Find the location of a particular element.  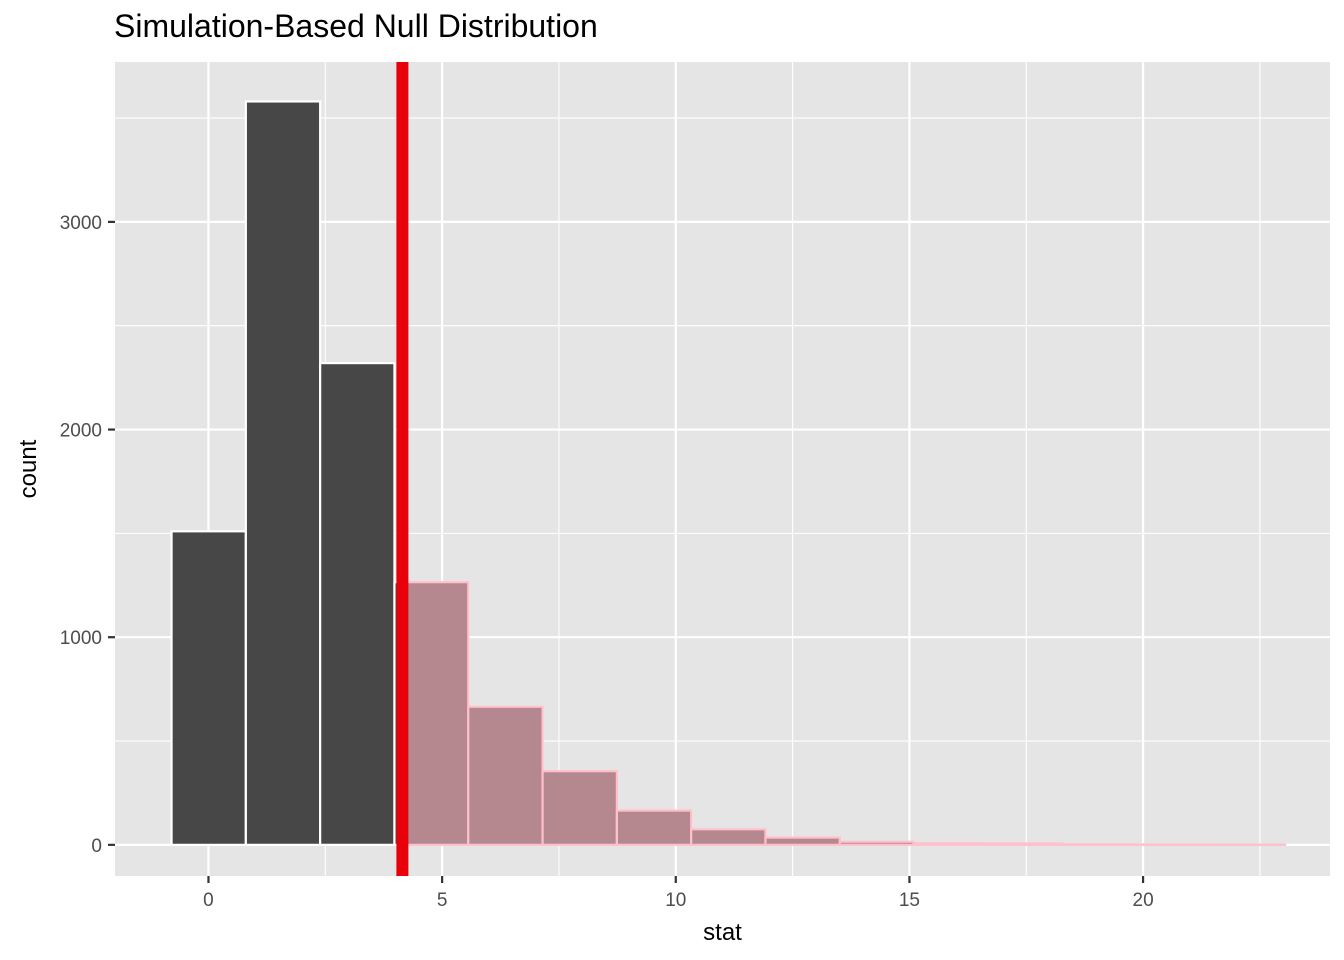

x-axis: 0 5 10 15 20 is located at coordinates (678, 893).